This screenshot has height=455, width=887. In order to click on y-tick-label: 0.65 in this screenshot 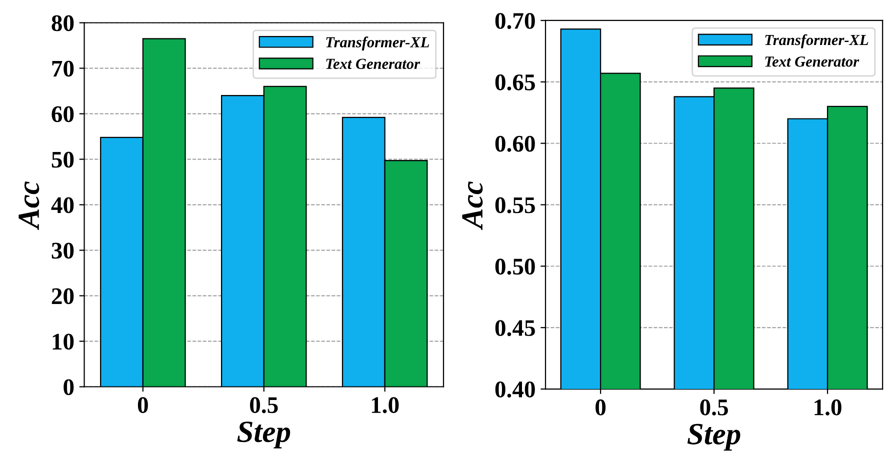, I will do `click(515, 82)`.